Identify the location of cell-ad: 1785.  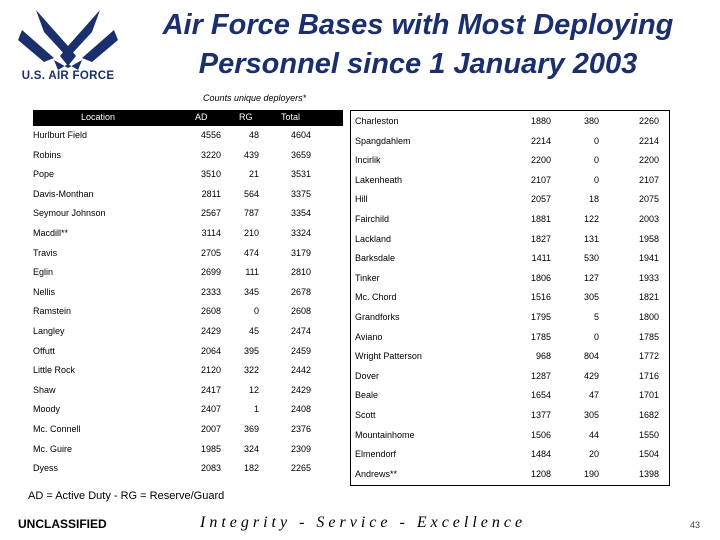
(540, 336).